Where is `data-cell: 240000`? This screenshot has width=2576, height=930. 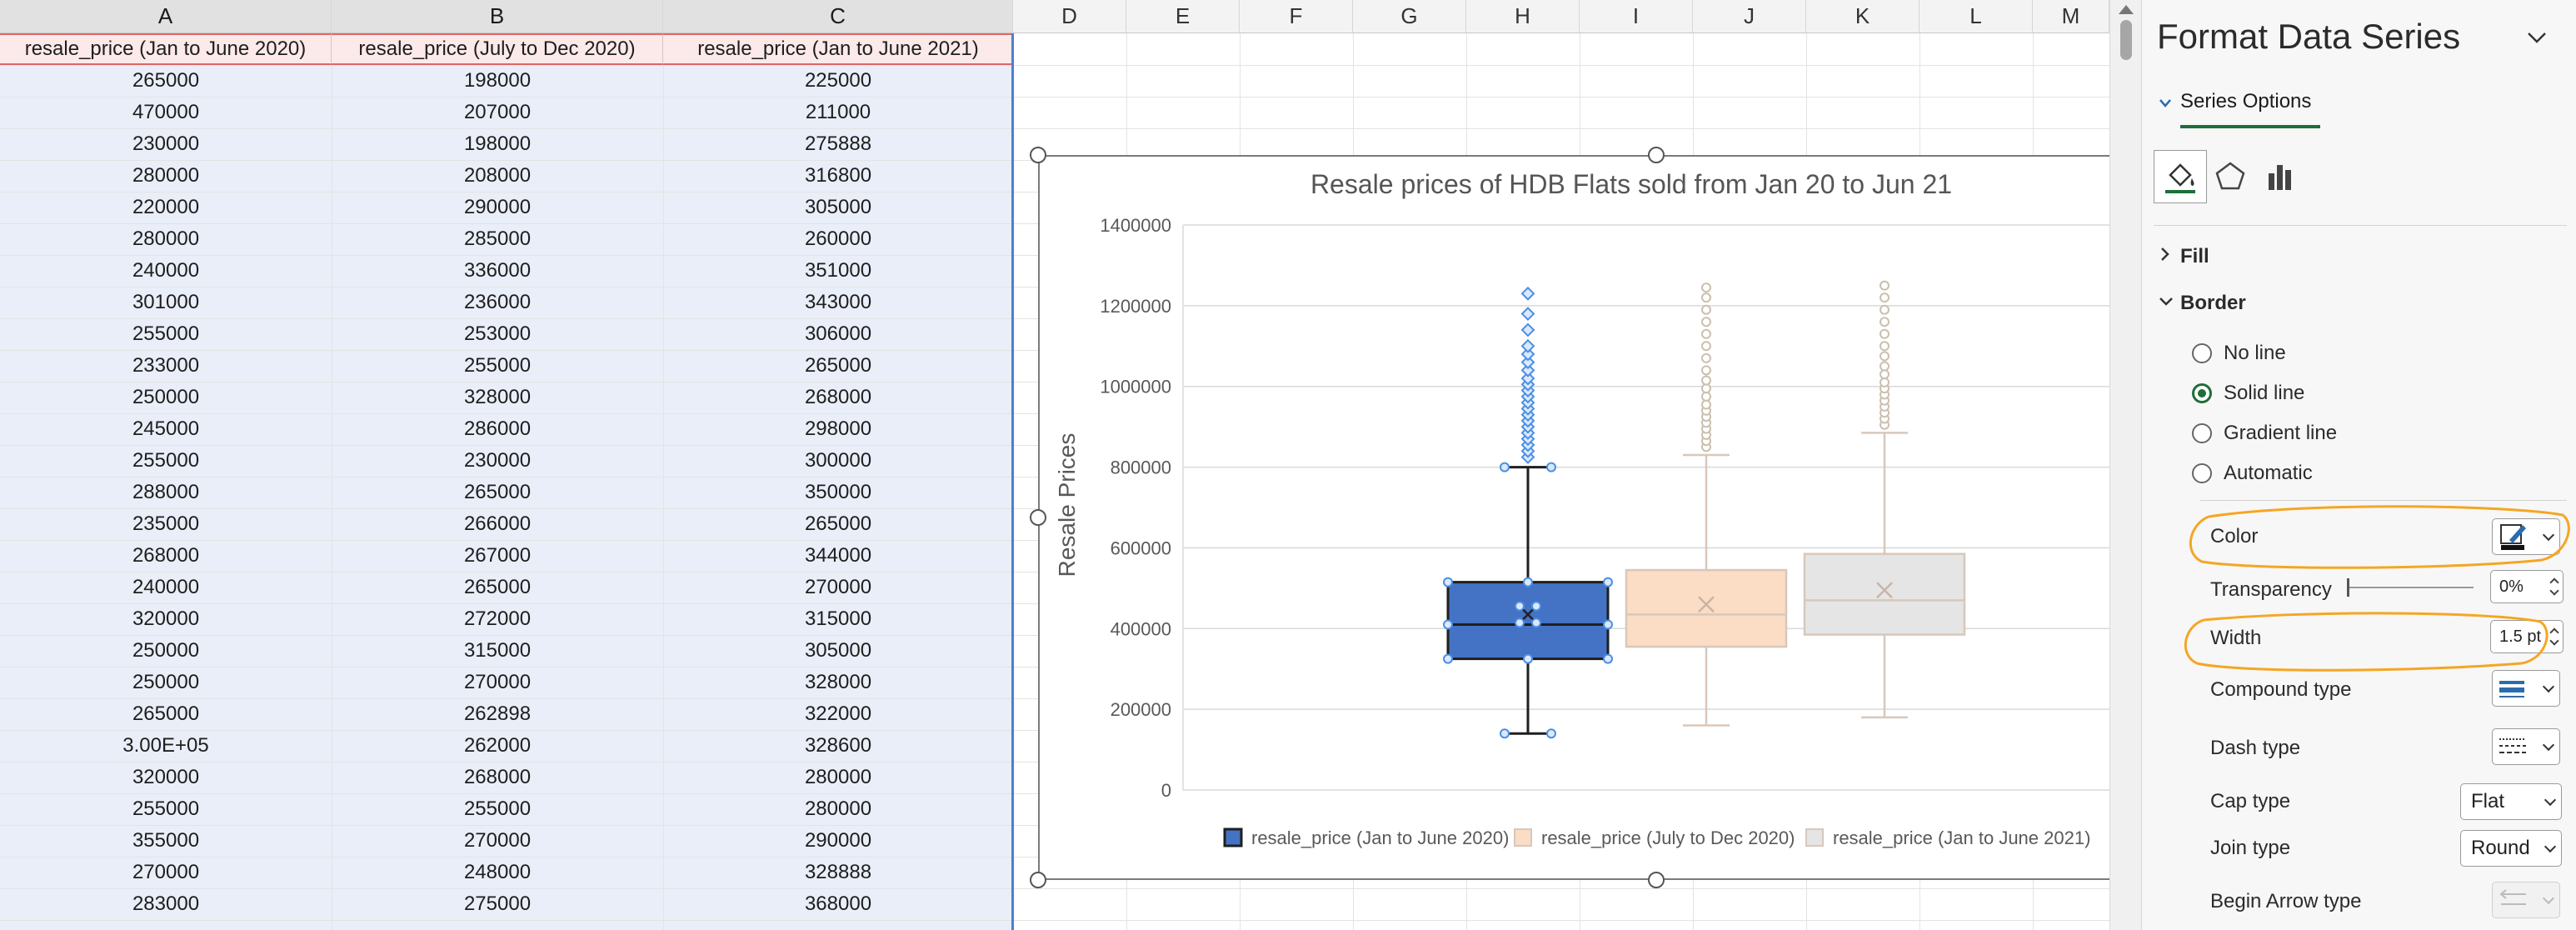 data-cell: 240000 is located at coordinates (166, 270).